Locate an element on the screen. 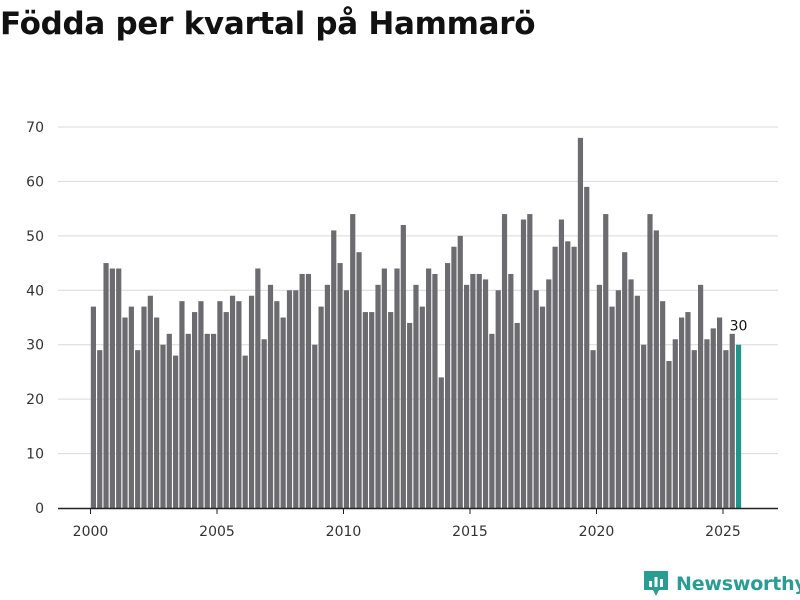 The height and width of the screenshot is (600, 800). y-tick-label-10: 10 is located at coordinates (35, 455).